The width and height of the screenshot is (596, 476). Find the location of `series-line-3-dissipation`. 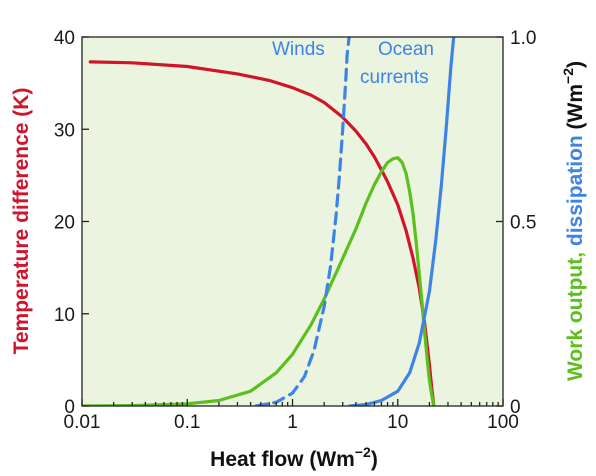

series-line-3-dissipation is located at coordinates (402, 221).